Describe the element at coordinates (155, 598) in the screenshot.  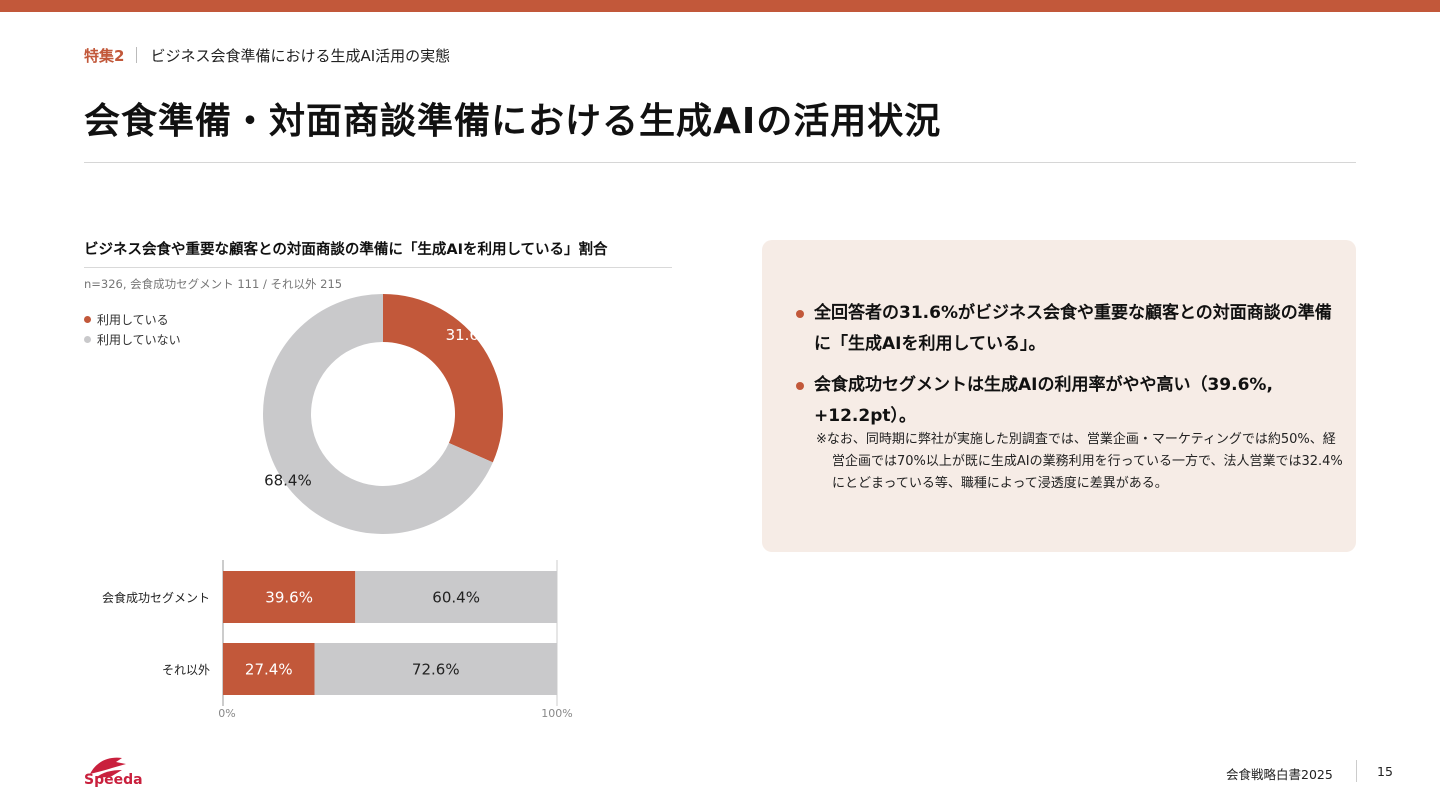
I see `bar-category-label-0: 会食成功セグメント` at that location.